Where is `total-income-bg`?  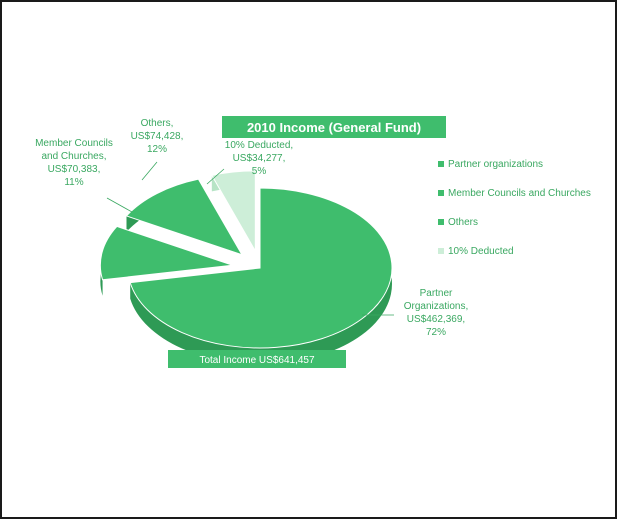 total-income-bg is located at coordinates (257, 359).